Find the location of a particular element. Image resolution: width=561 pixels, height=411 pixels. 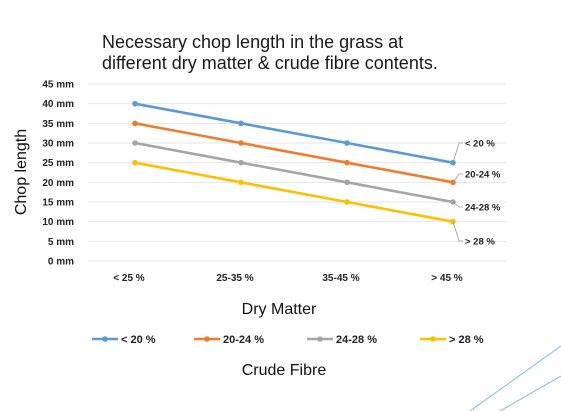

x-axis-ticks: < 25 % 25-35 % 35-45 % > 45 % is located at coordinates (288, 278).